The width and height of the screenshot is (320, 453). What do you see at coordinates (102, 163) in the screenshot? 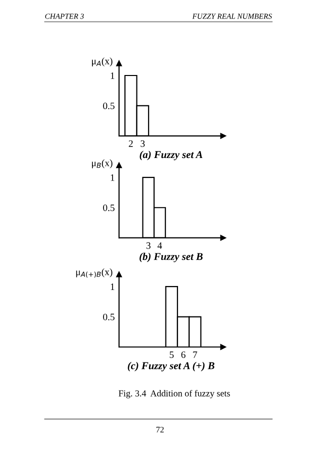
I see `y-axis-title: μ$_{B}$(x)` at bounding box center [102, 163].